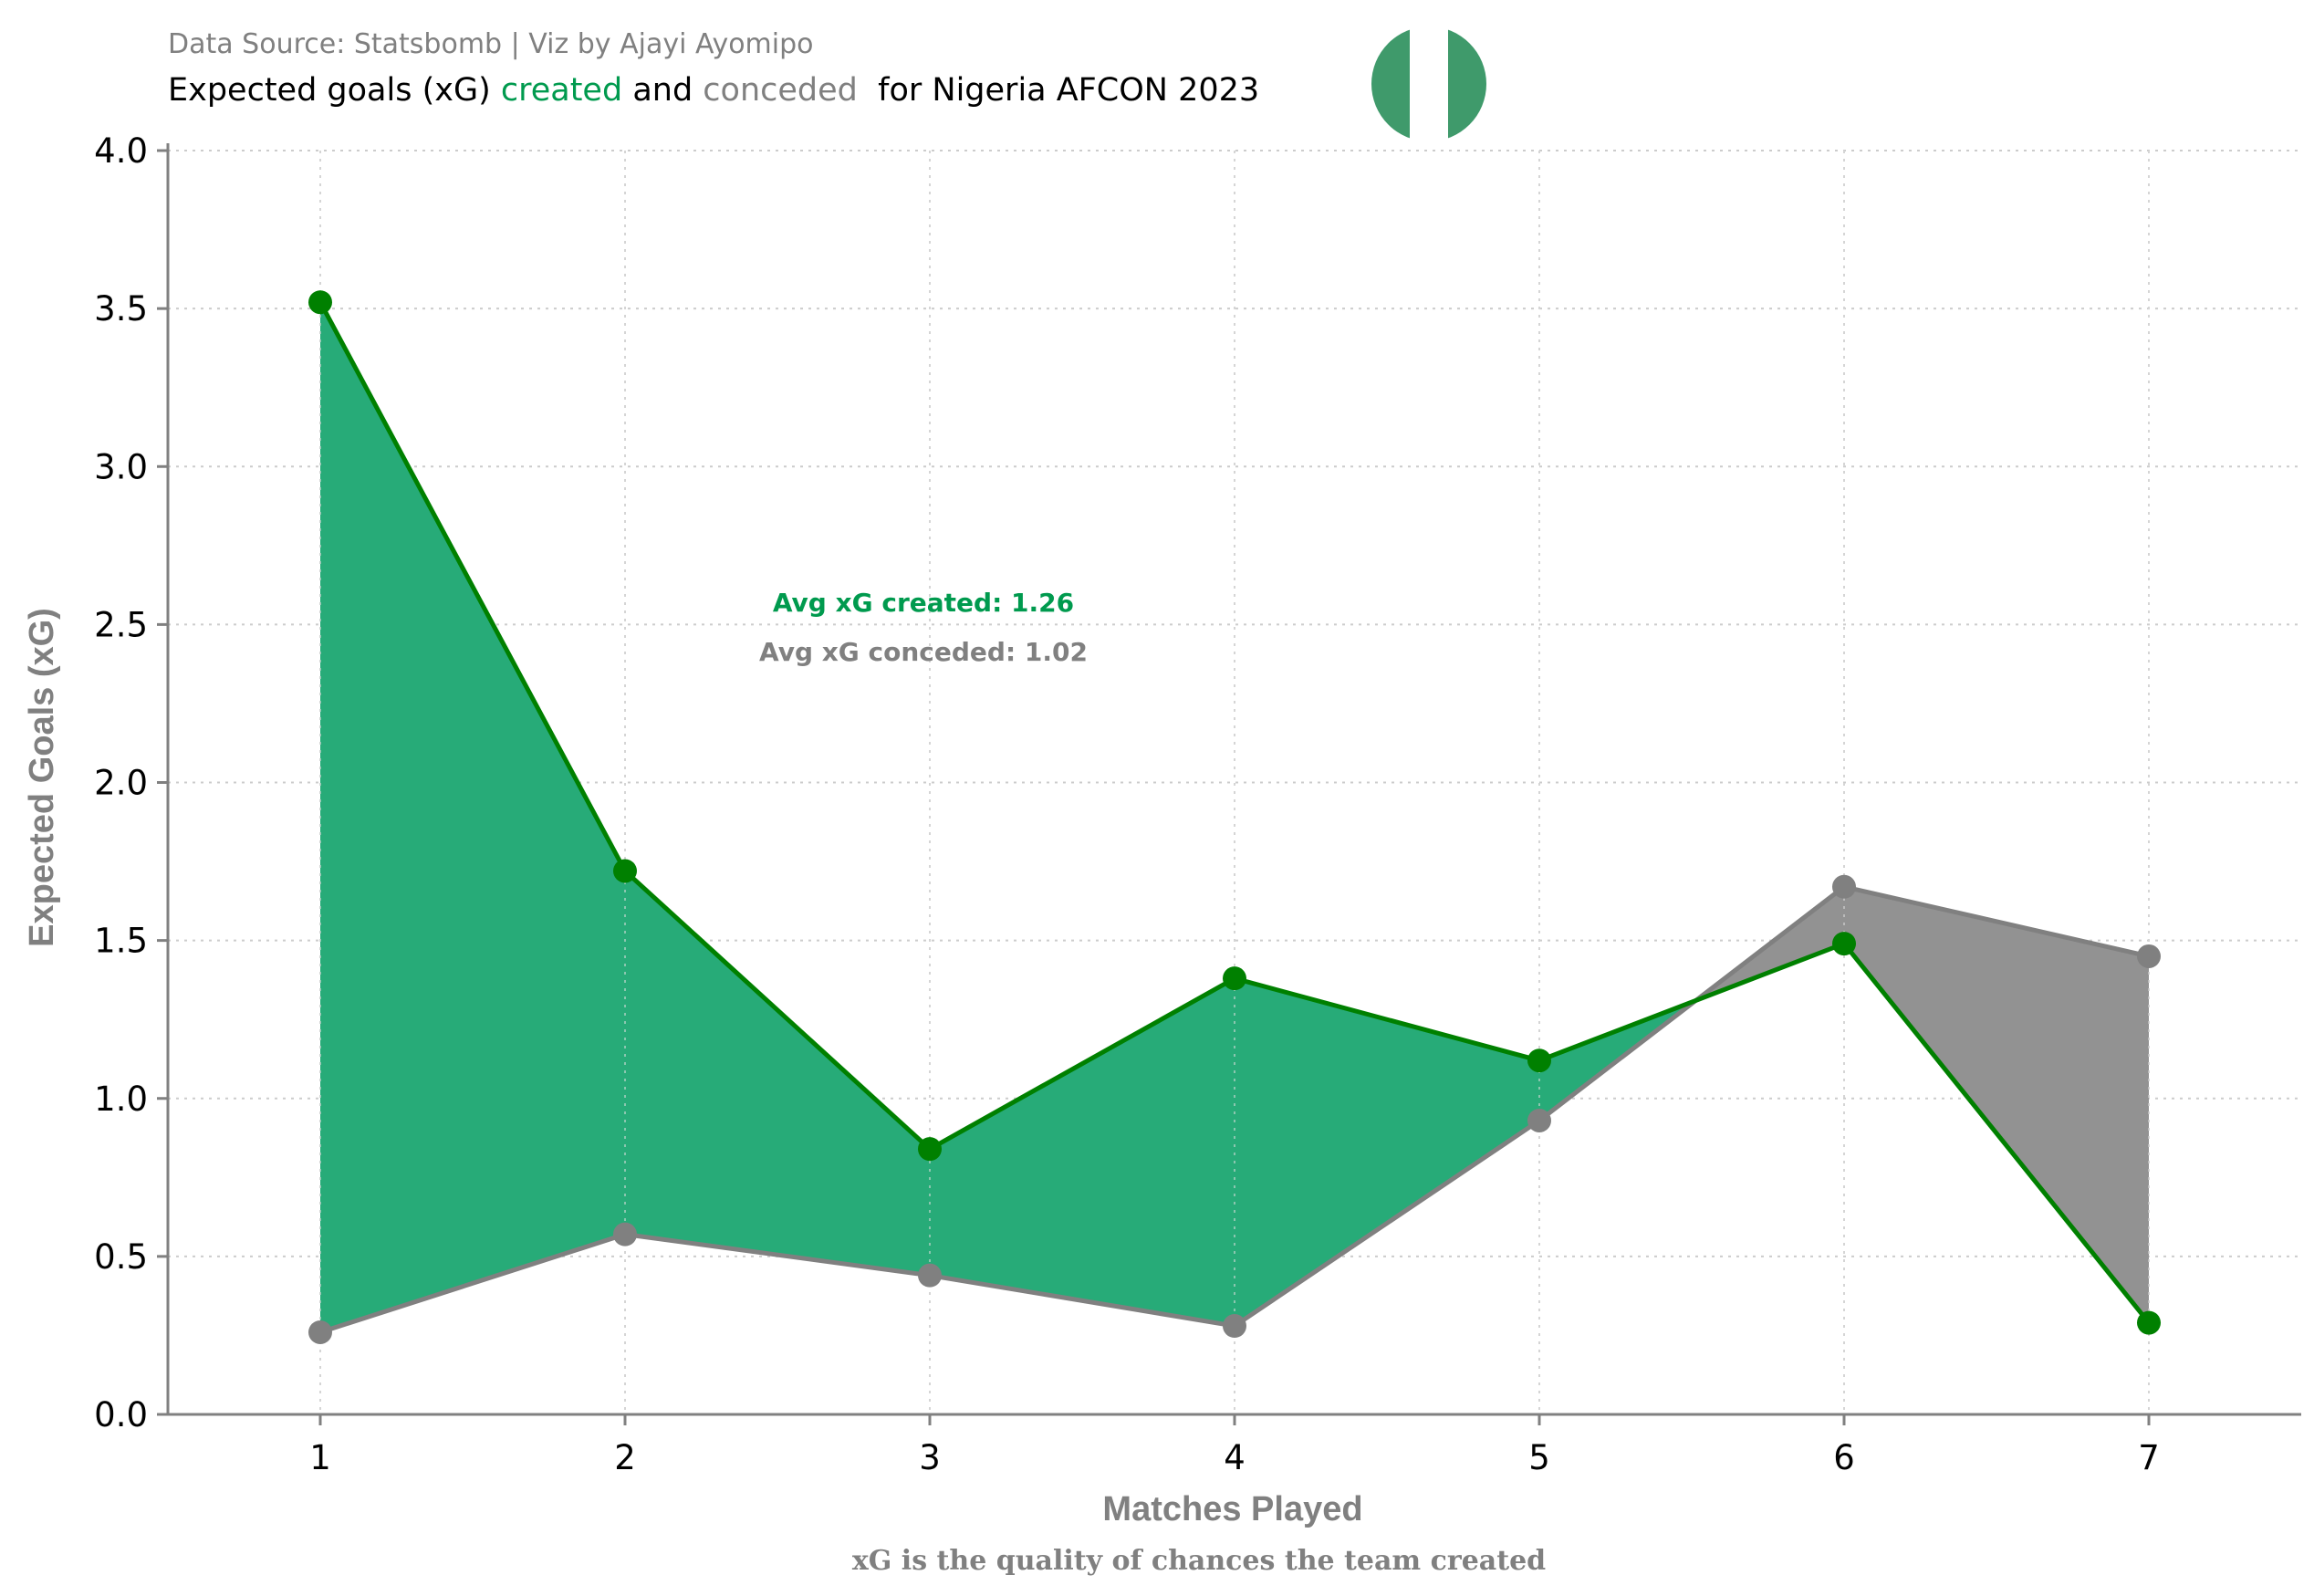 The image size is (2314, 1596). I want to click on title-created: created, so click(561, 91).